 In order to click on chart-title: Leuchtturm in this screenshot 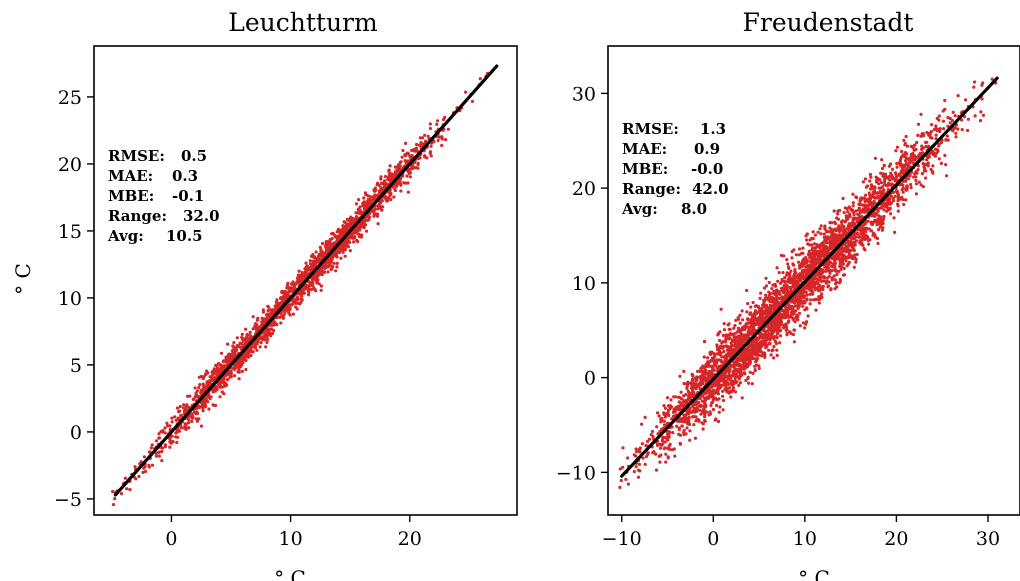, I will do `click(303, 22)`.